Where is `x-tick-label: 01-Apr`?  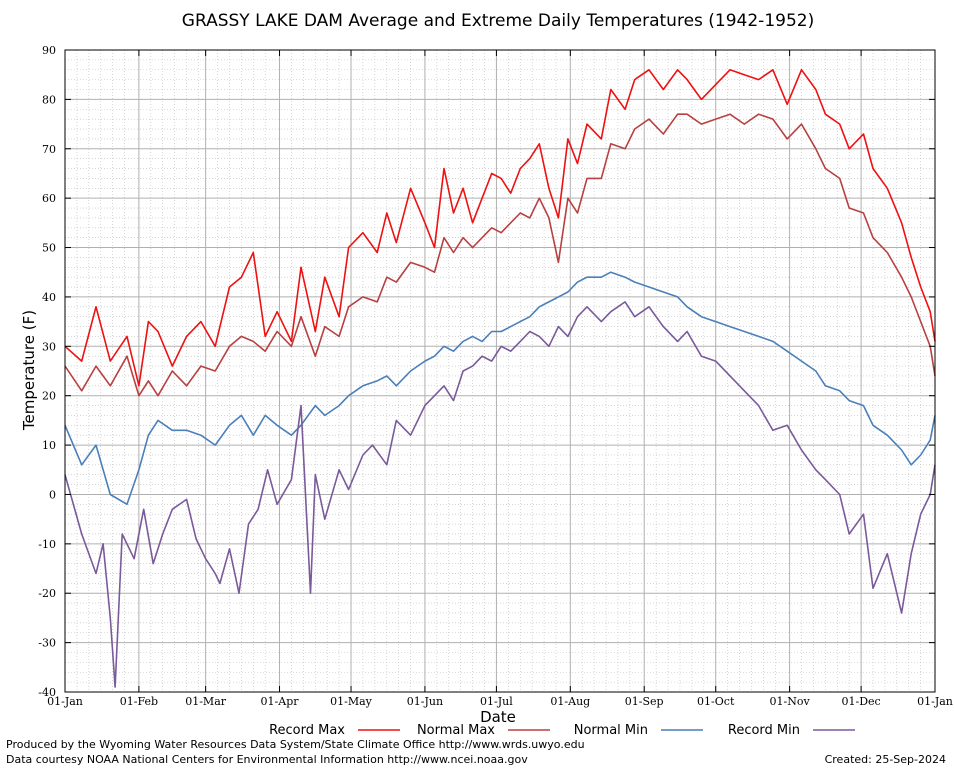
x-tick-label: 01-Apr is located at coordinates (280, 701).